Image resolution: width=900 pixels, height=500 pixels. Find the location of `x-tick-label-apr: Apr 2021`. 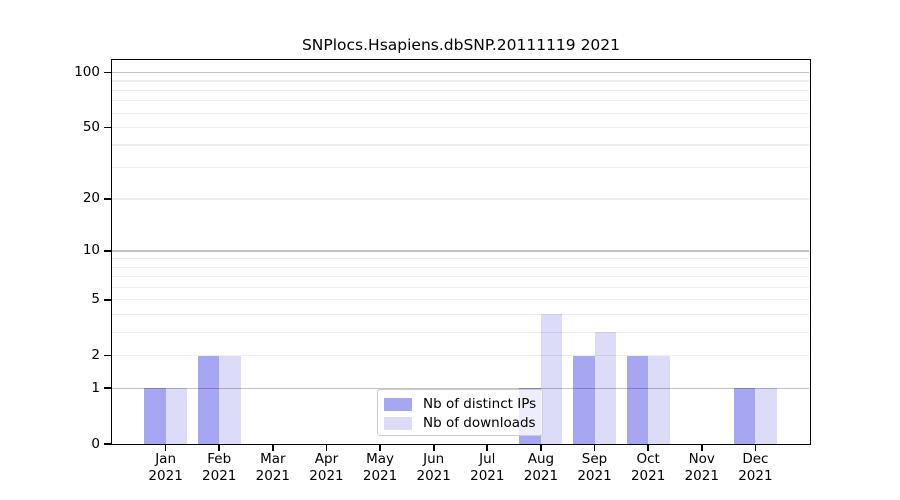

x-tick-label-apr: Apr 2021 is located at coordinates (326, 467).